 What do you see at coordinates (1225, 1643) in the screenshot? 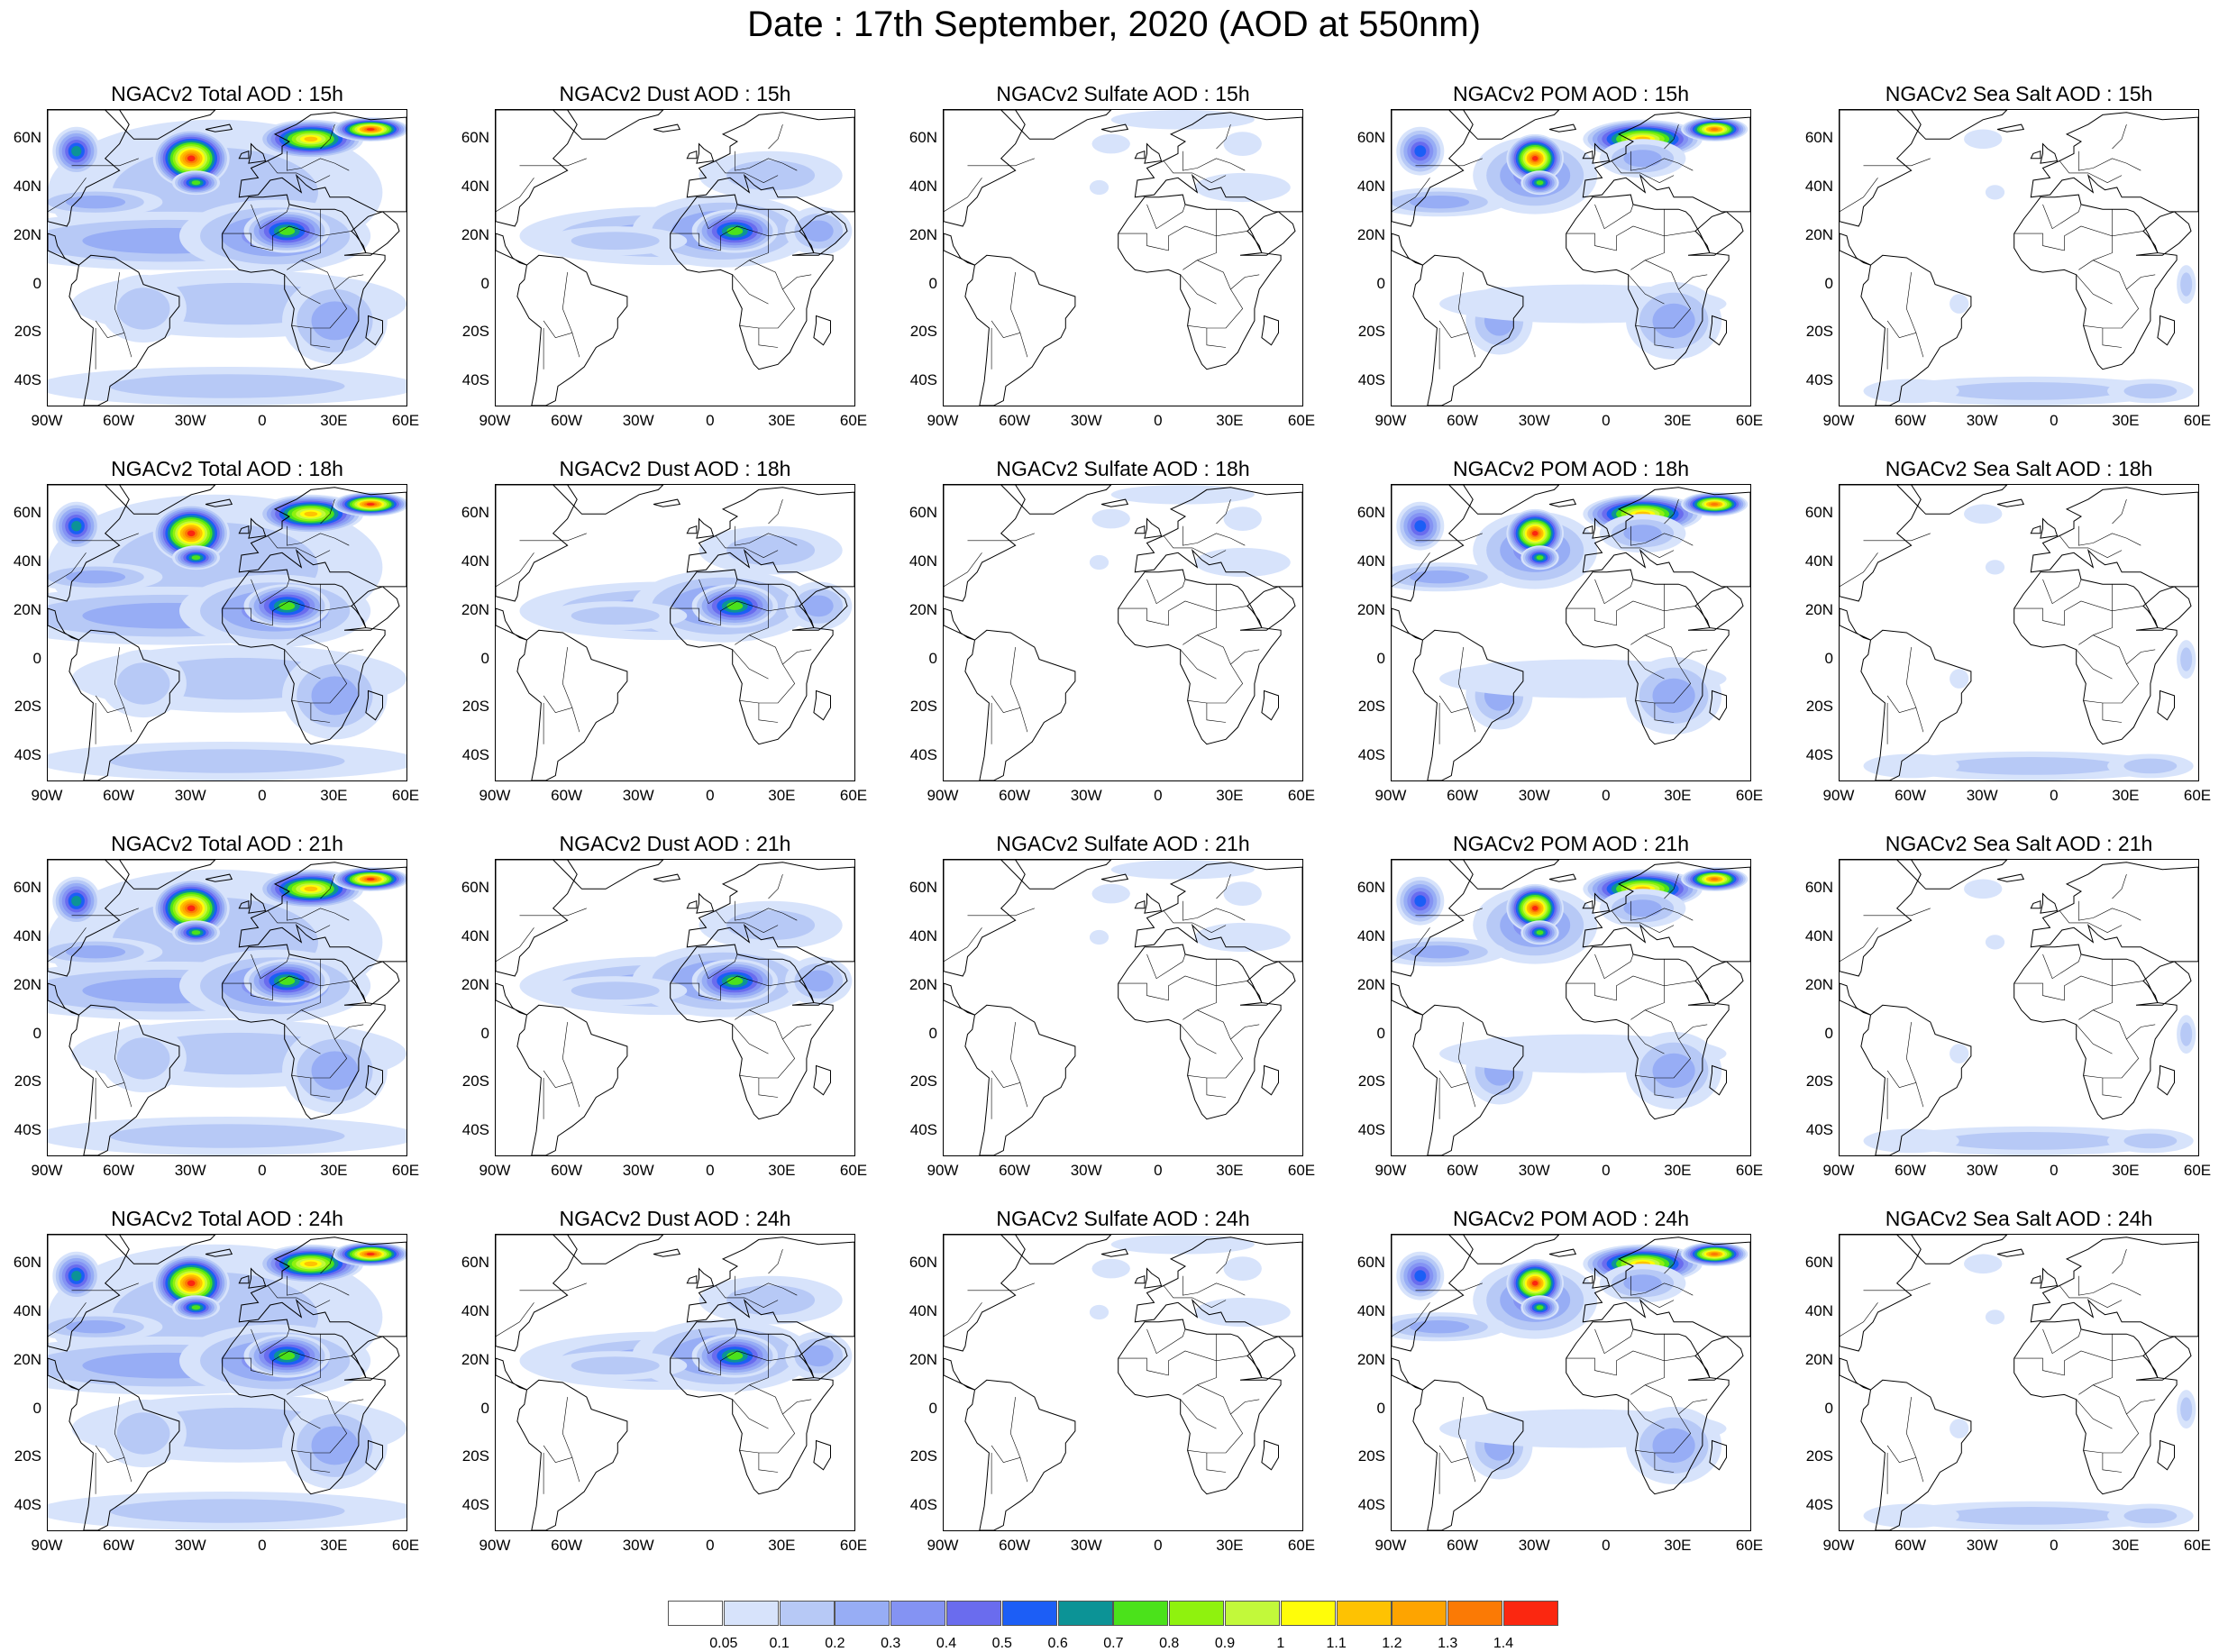
I see `colorbar-tick-label: 0.9` at bounding box center [1225, 1643].